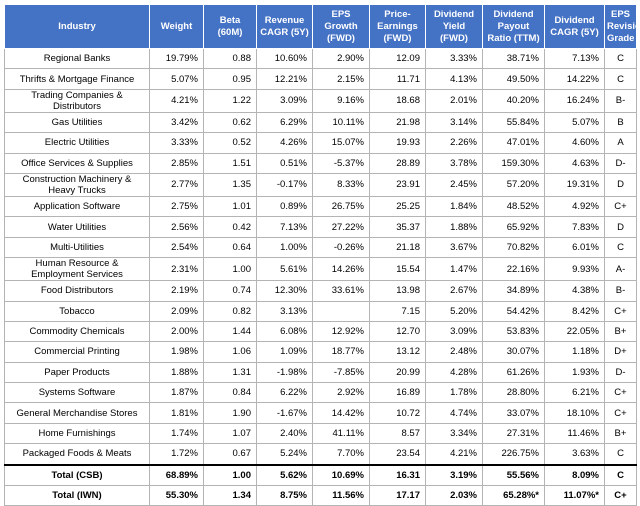  What do you see at coordinates (574, 227) in the screenshot?
I see `cell-dividend-cagr: 7.83%` at bounding box center [574, 227].